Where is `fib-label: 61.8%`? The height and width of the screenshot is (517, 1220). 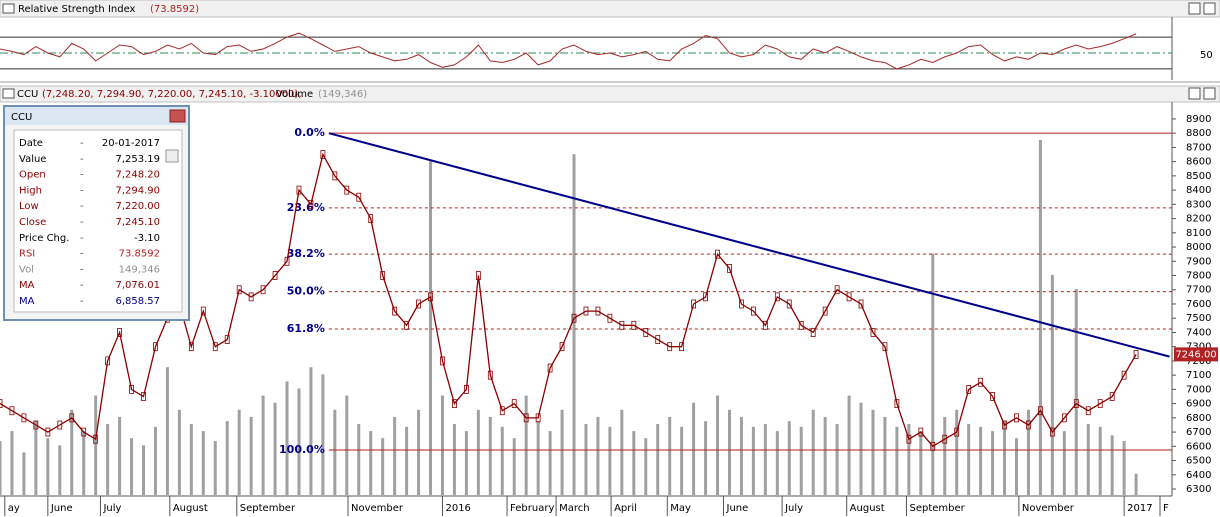
fib-label: 61.8% is located at coordinates (306, 328).